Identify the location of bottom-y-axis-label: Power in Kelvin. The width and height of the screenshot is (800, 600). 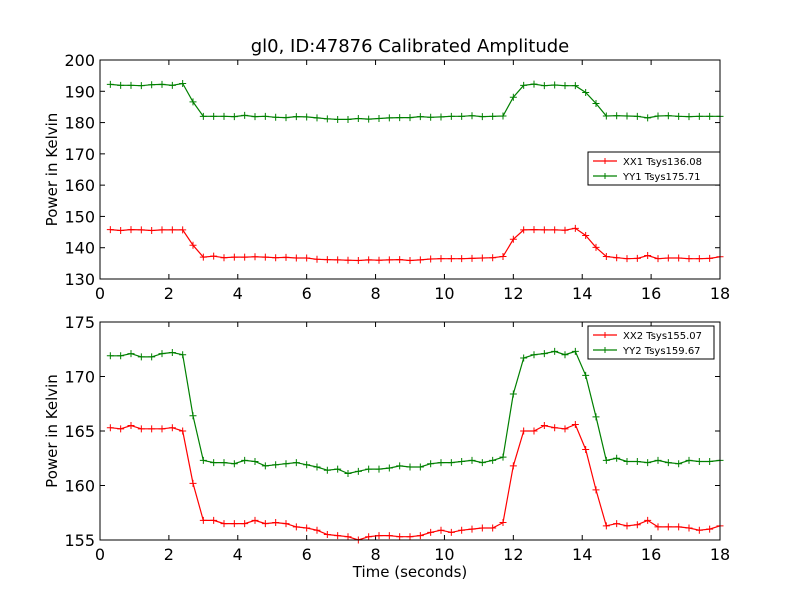
(52, 431).